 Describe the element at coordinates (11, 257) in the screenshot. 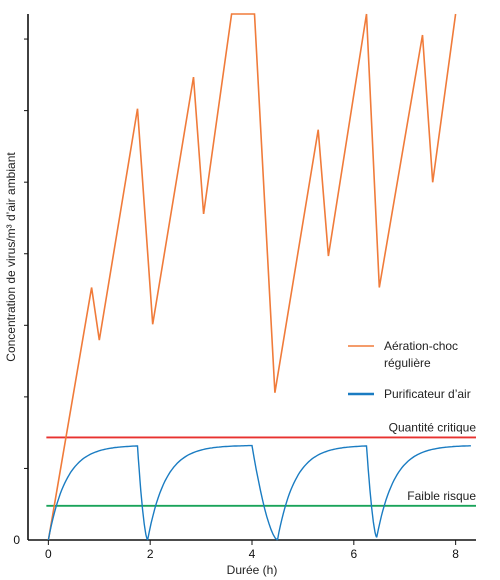

I see `y-axis-label: Concentration de virus/m³ d’air ambiant` at that location.